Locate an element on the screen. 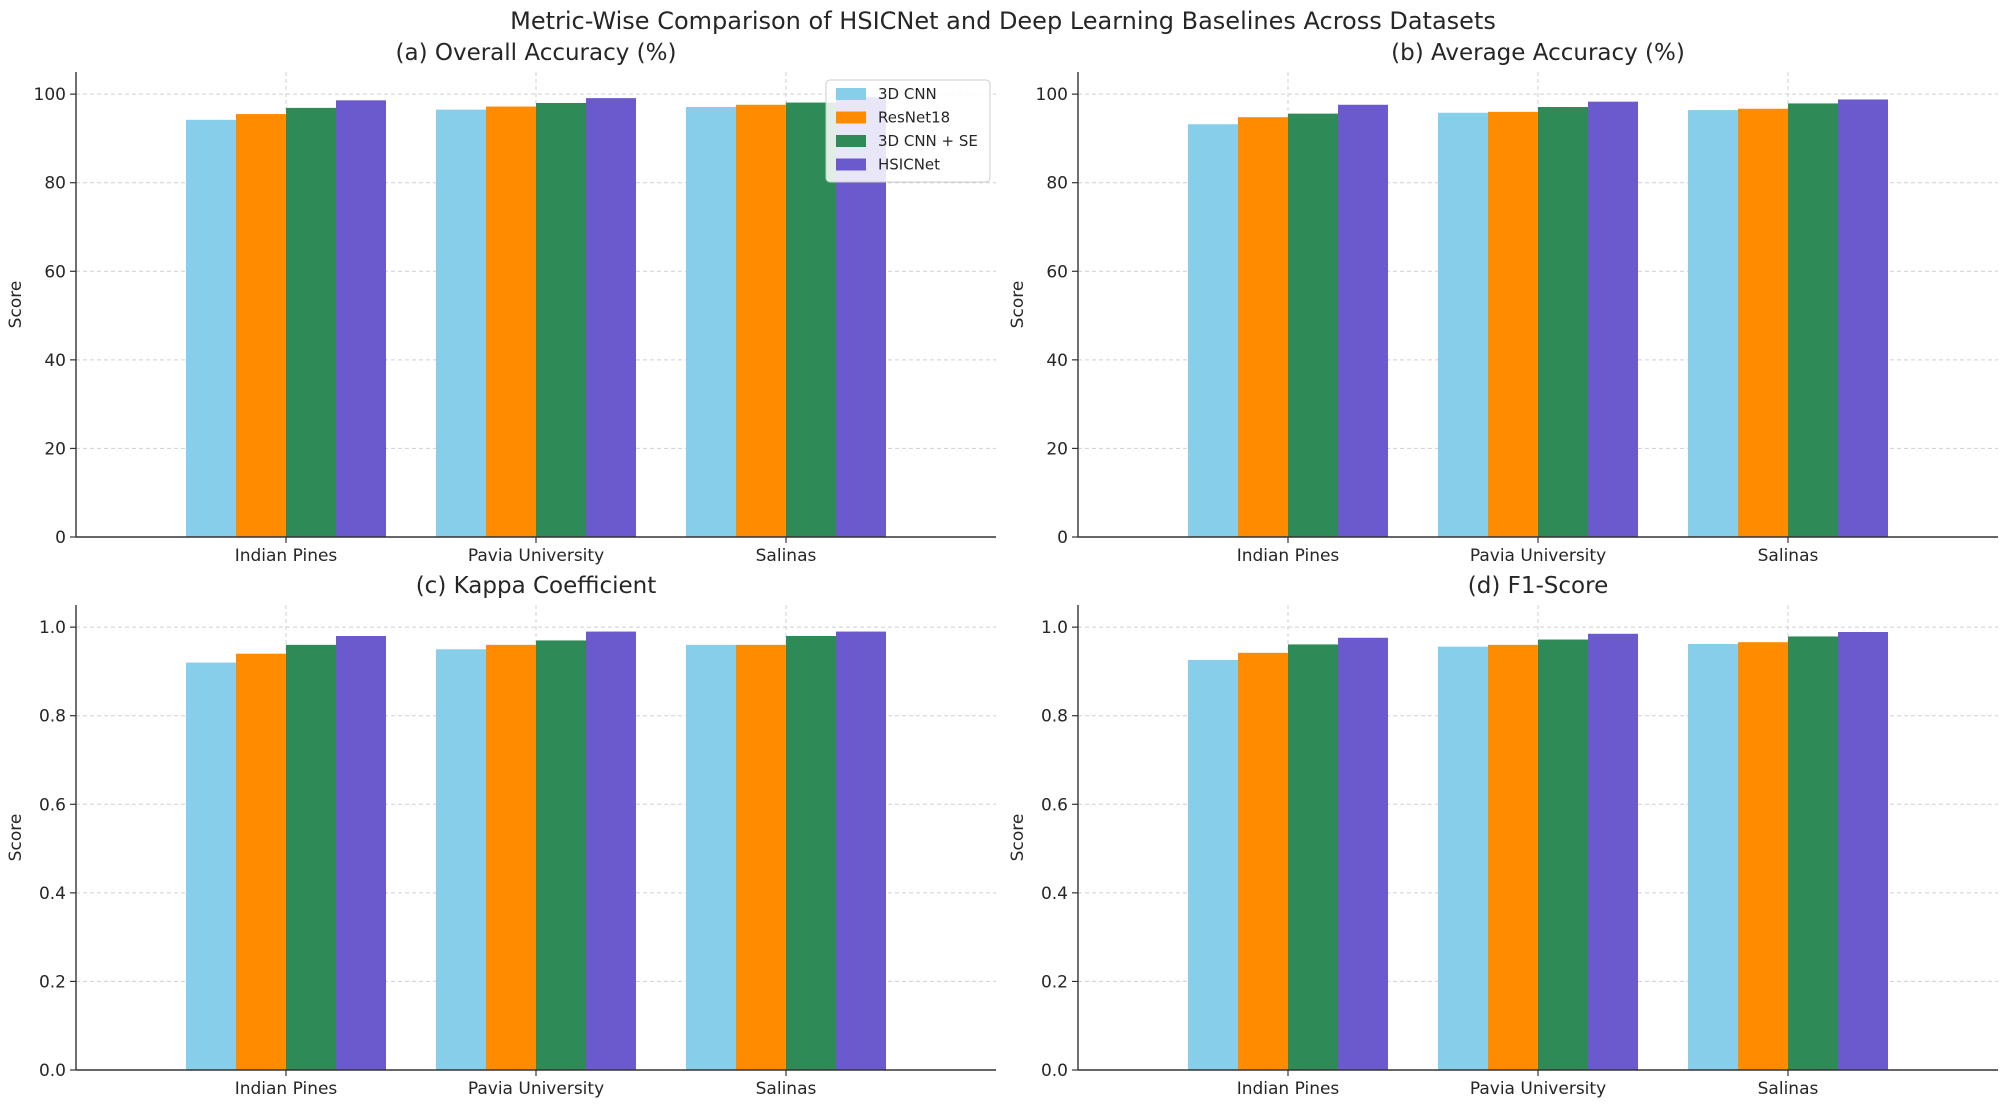 The image size is (2007, 1104). chart-title: (a) Overall Accuracy (%) is located at coordinates (536, 53).